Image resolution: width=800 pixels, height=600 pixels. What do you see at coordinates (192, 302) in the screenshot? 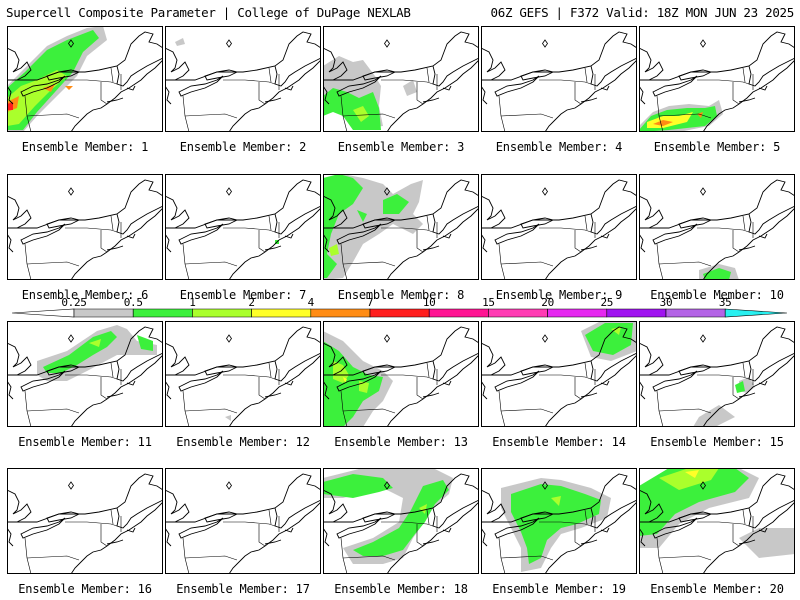
I see `colorbar-tick-label: 1` at bounding box center [192, 302].